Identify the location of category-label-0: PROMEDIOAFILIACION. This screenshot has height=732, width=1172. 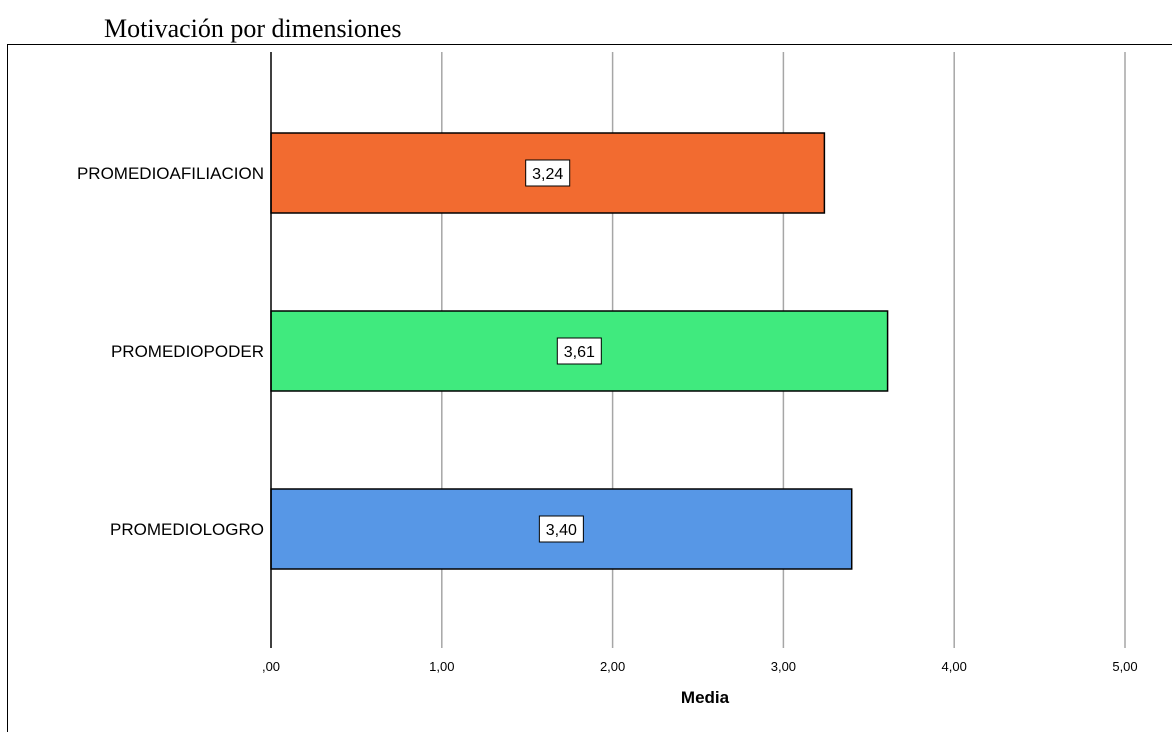
(170, 173).